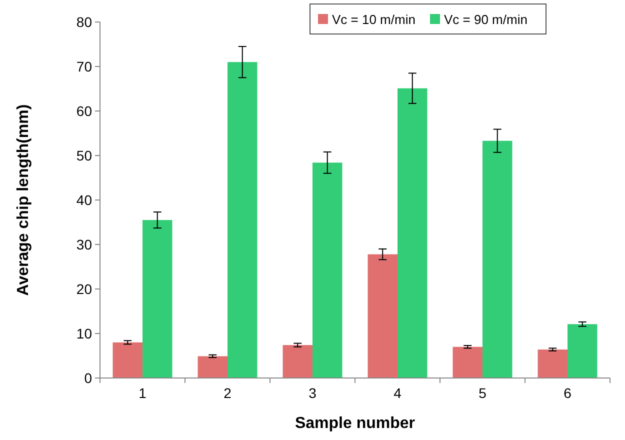 This screenshot has height=440, width=625. I want to click on y-tick-label: 80, so click(84, 22).